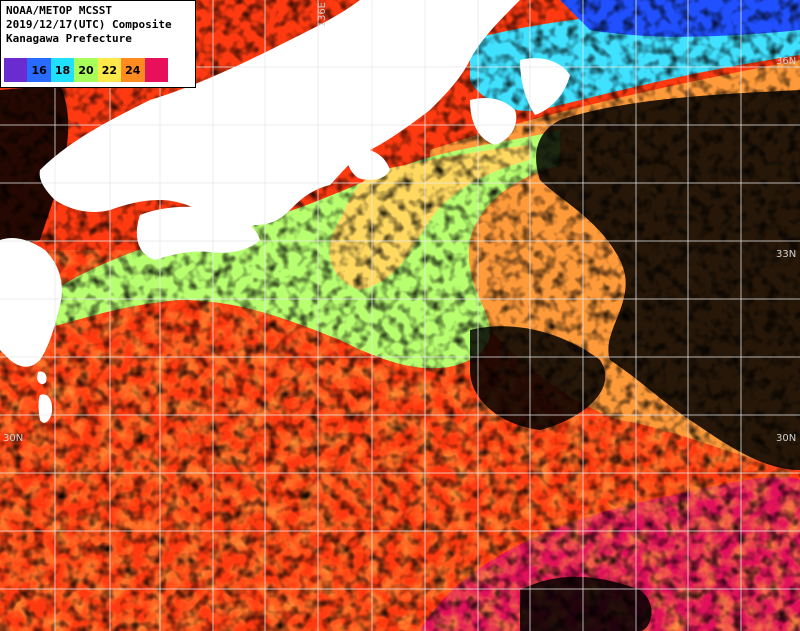  I want to click on latitude-label-33n: 33N, so click(786, 254).